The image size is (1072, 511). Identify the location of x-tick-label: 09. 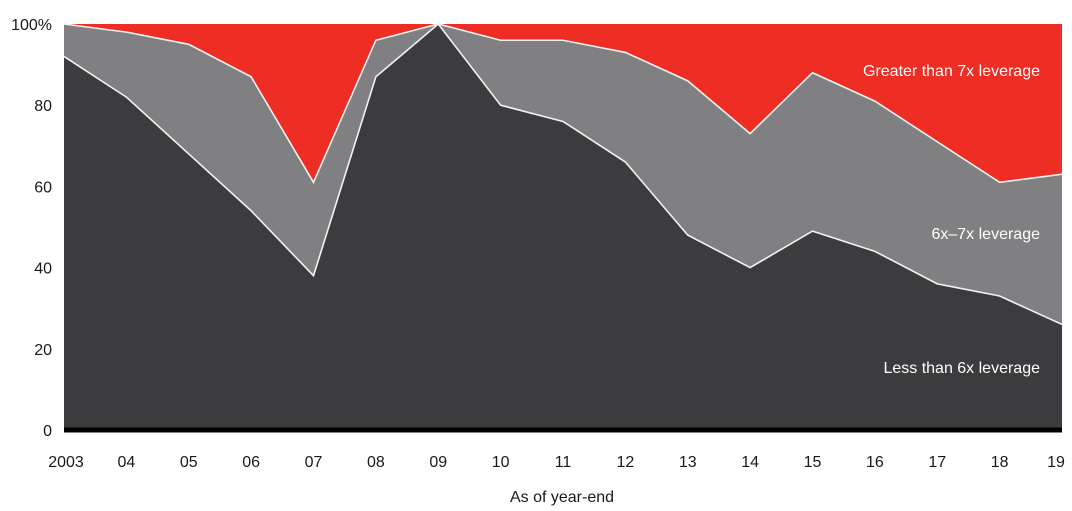
(438, 462).